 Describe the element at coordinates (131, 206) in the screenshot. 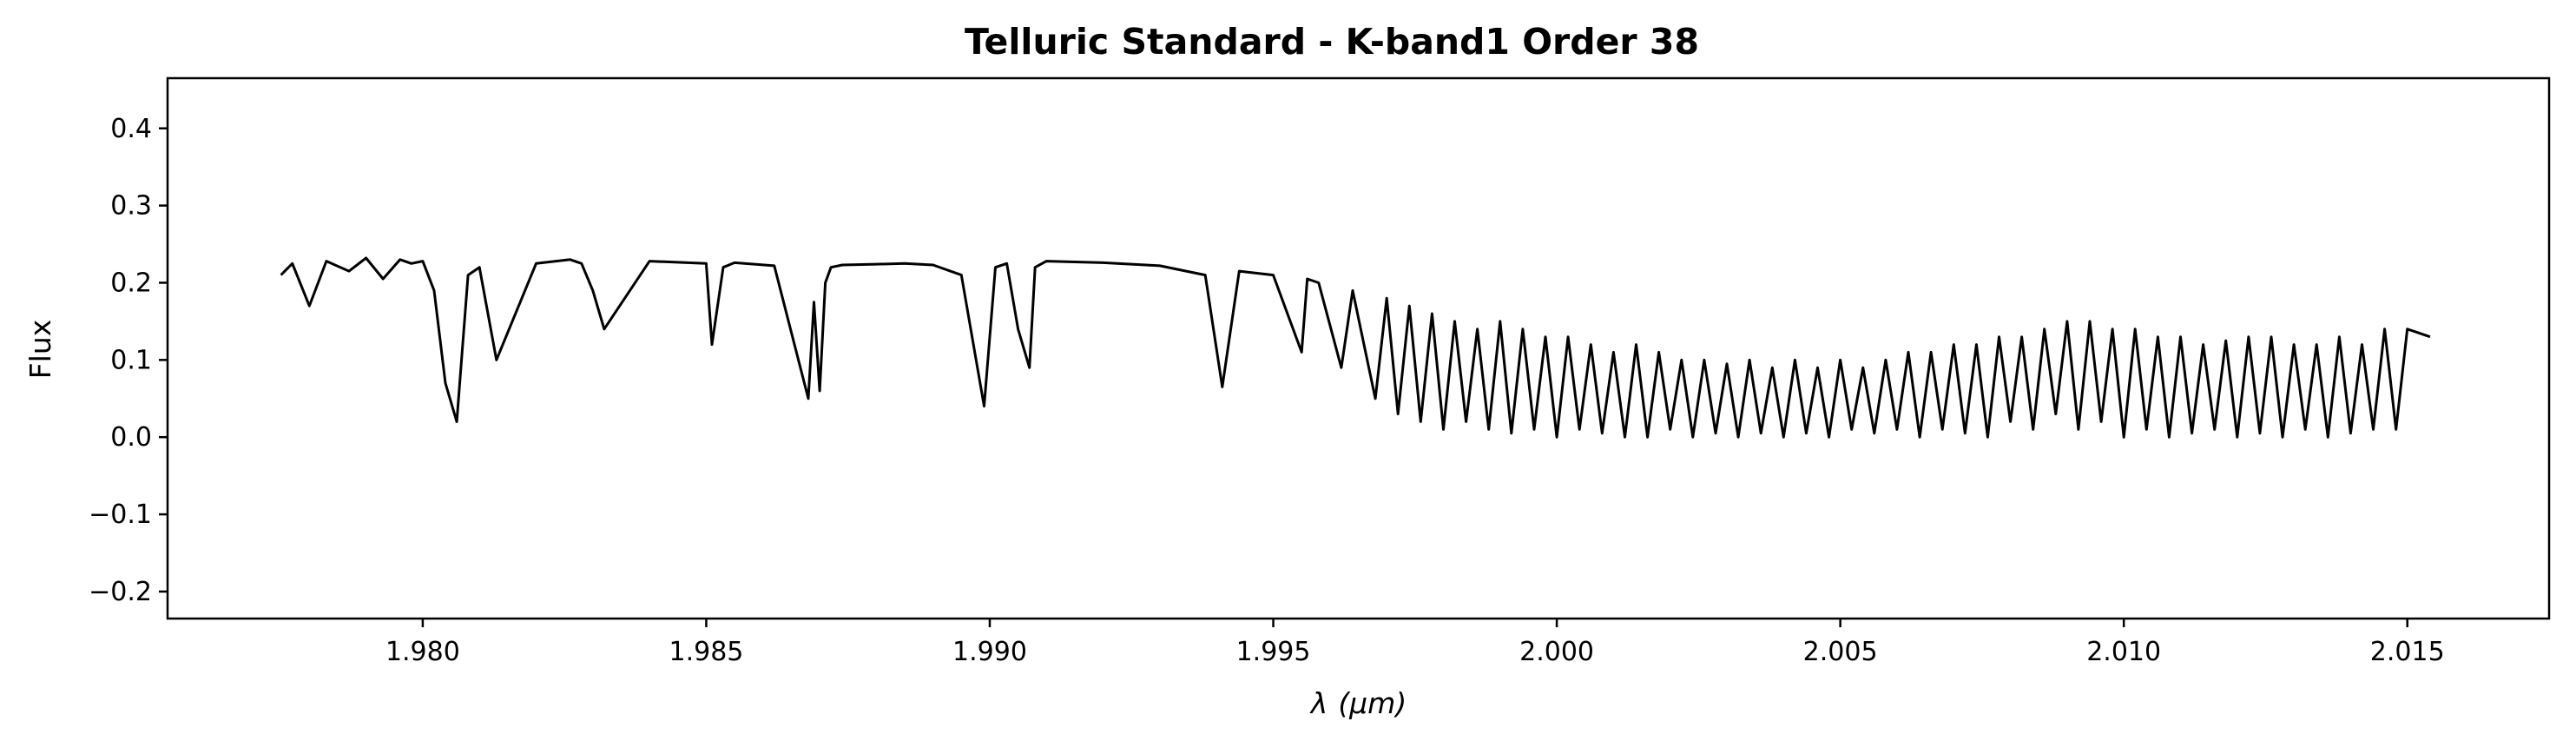

I see `y-tick-label: 0.3` at that location.